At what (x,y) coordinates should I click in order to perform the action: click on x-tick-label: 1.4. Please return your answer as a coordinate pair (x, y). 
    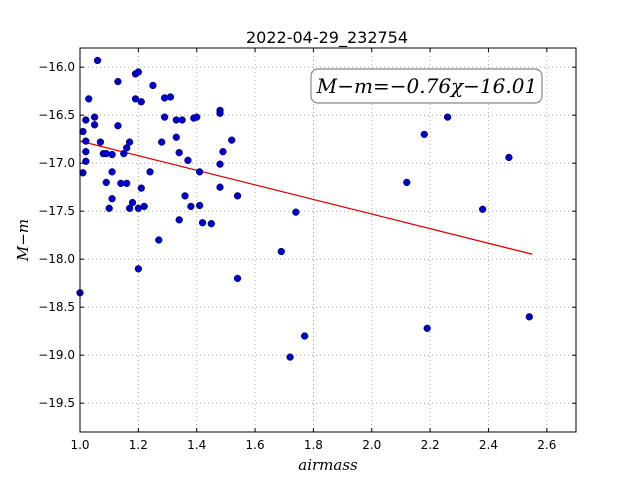
    Looking at the image, I should click on (196, 445).